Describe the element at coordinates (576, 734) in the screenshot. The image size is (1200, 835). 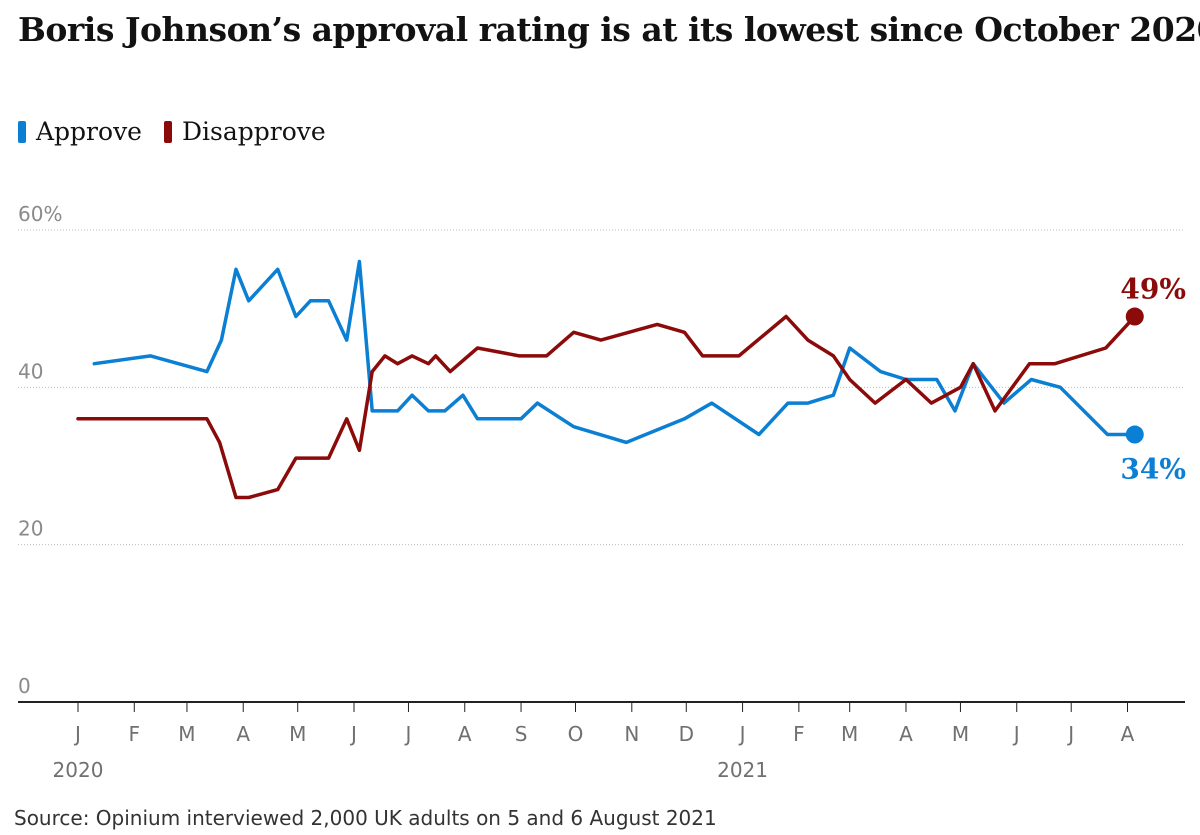
I see `x-tick-label: O` at that location.